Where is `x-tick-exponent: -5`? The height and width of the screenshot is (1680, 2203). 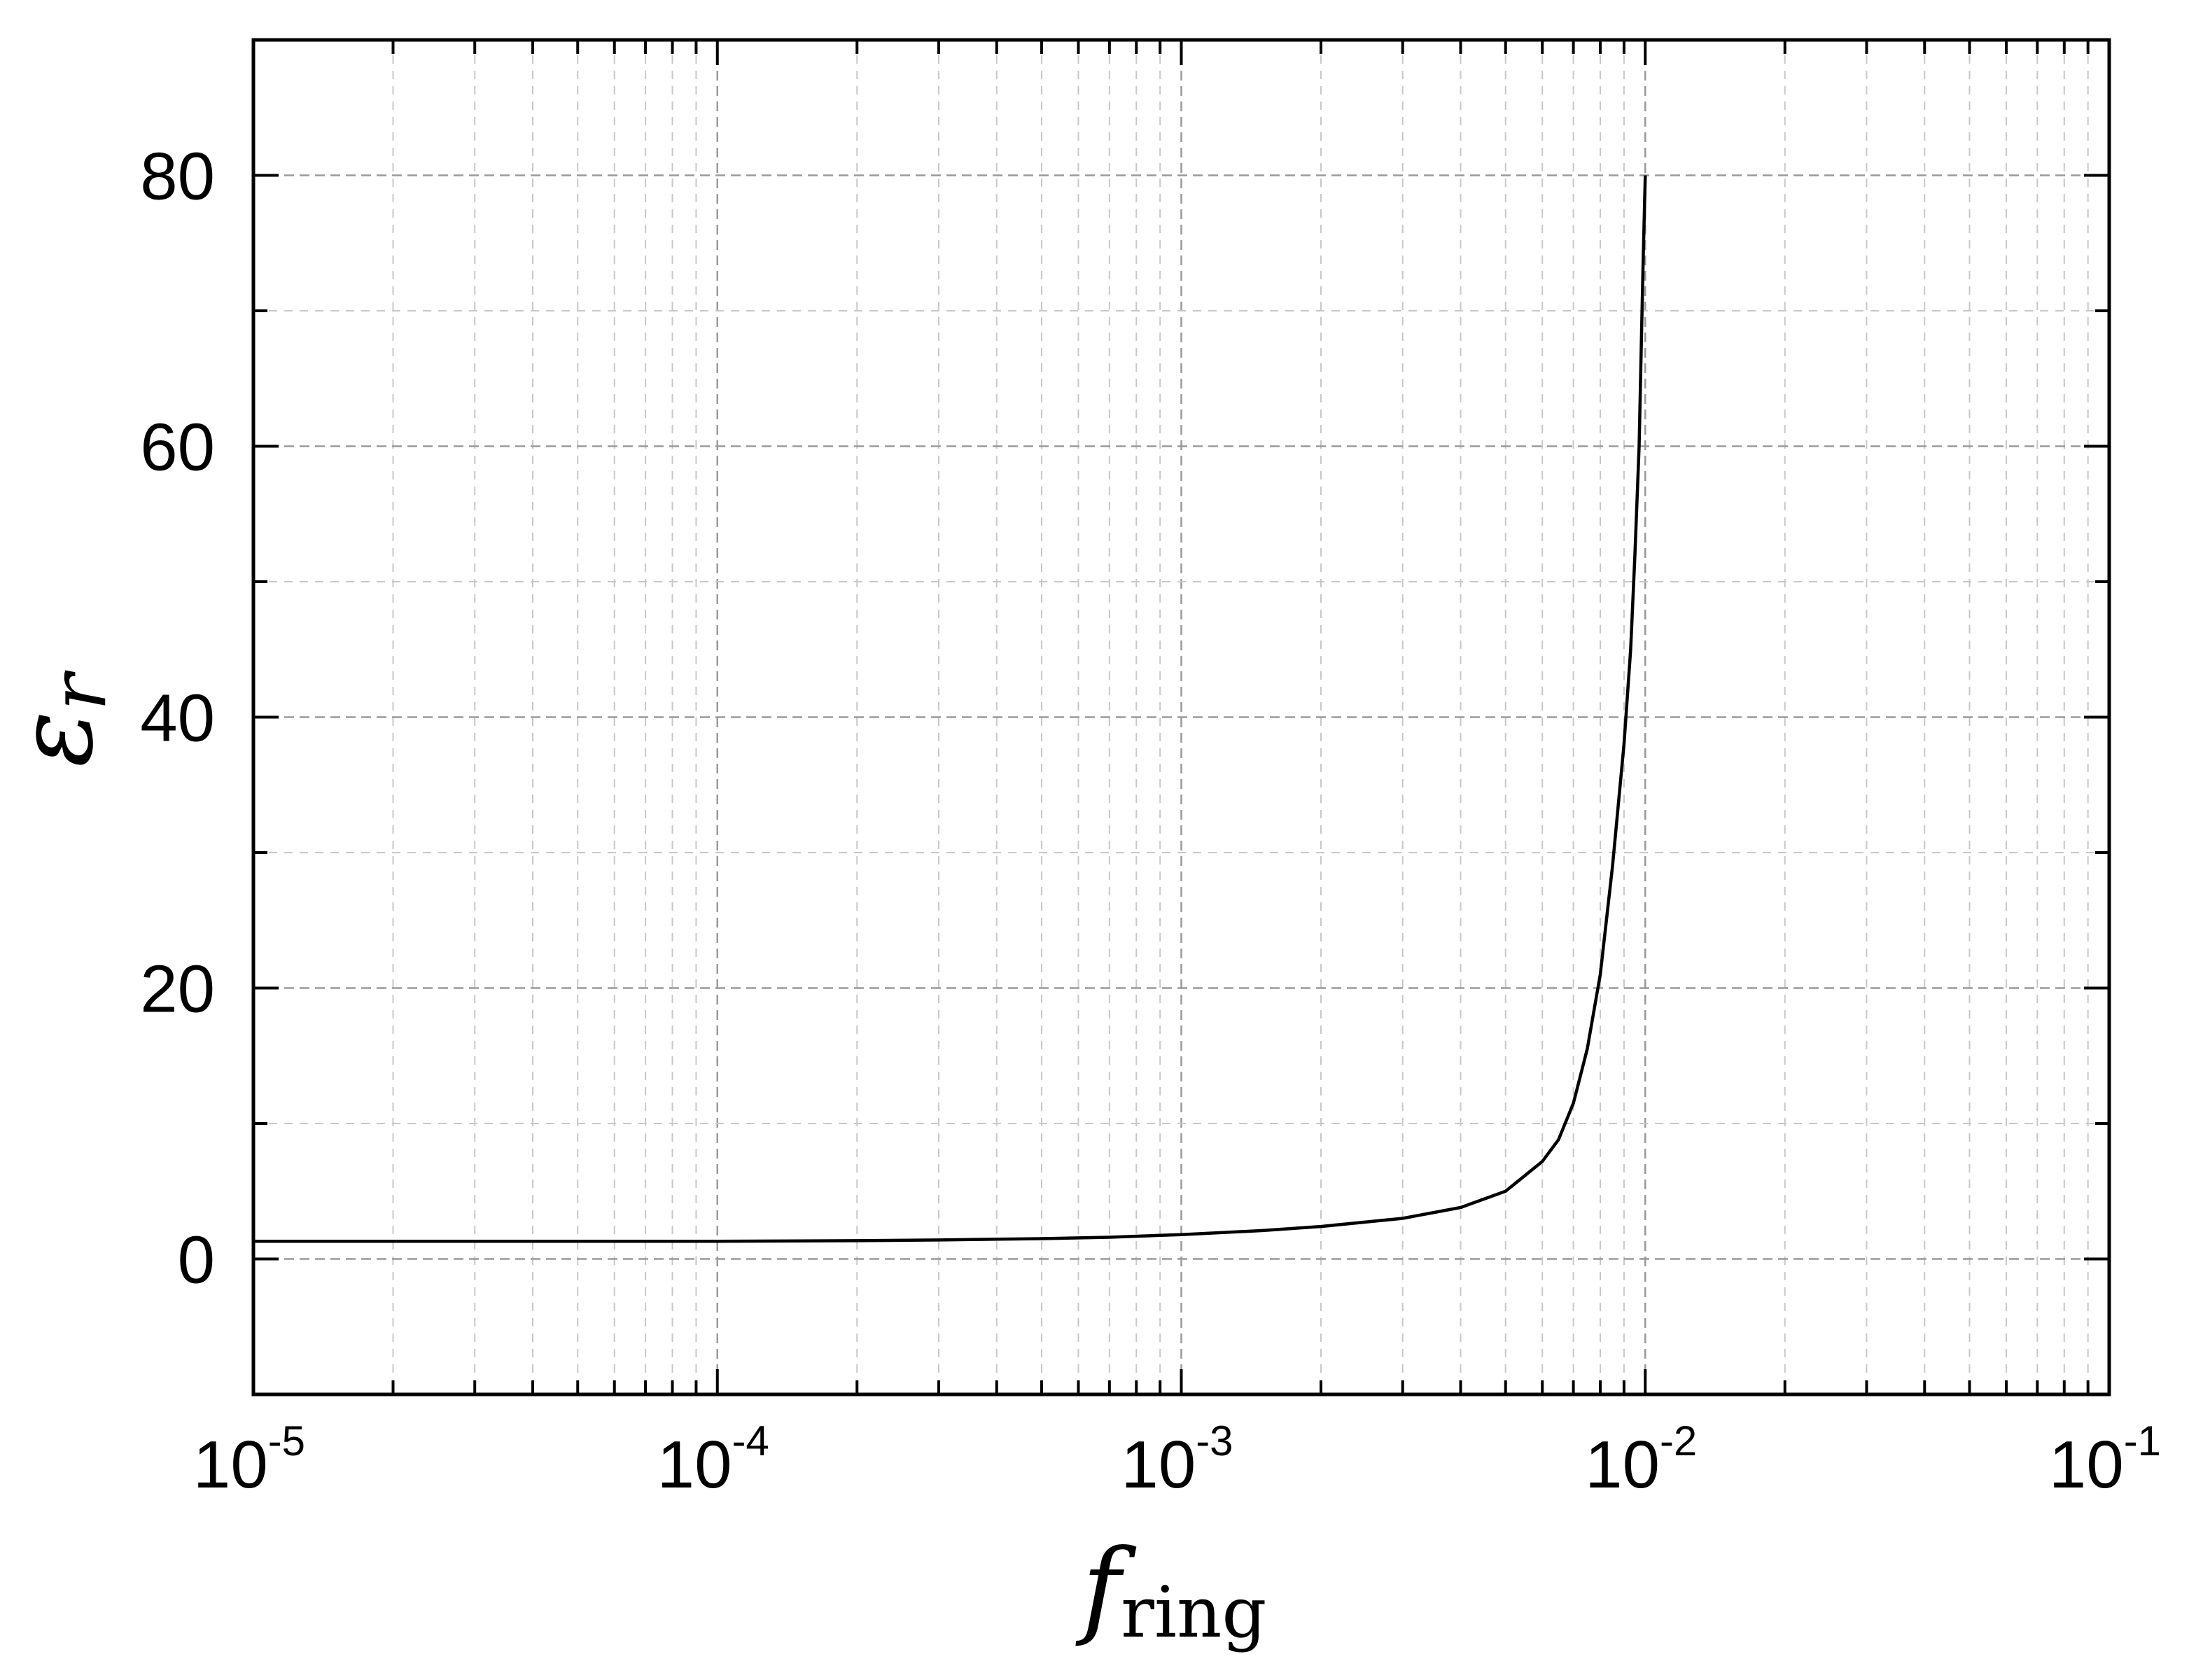
x-tick-exponent: -5 is located at coordinates (286, 1441).